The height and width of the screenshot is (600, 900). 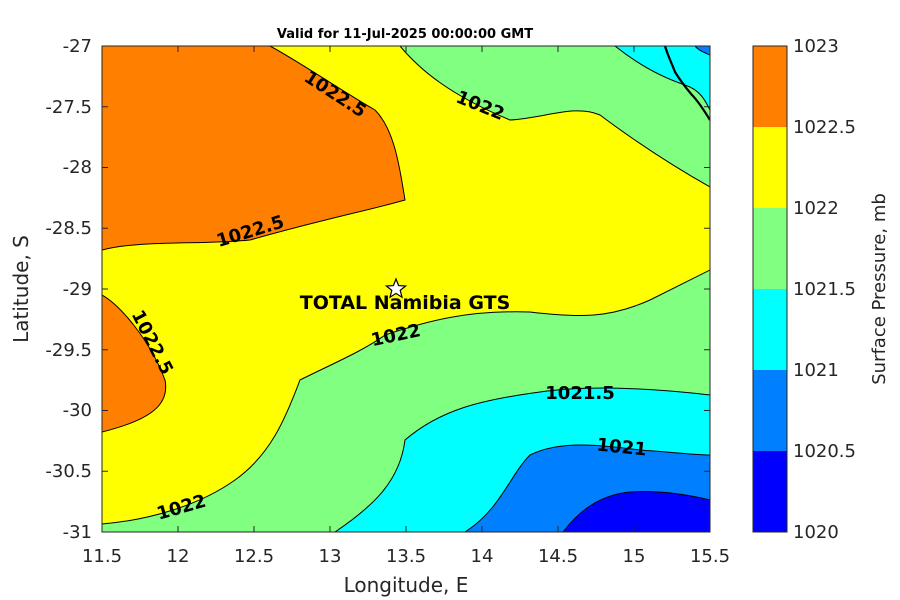 I want to click on colorbar-tick-label: 1020.5, so click(x=824, y=451).